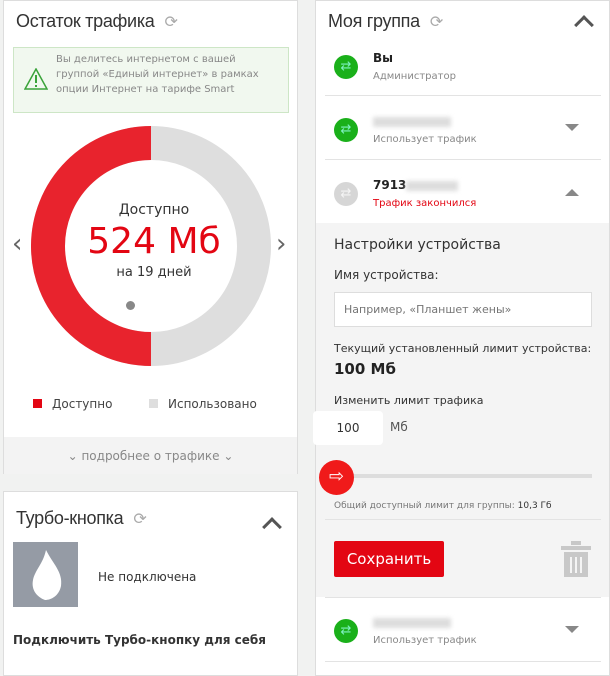  Describe the element at coordinates (414, 76) in the screenshot. I see `member-status: Администратор` at that location.